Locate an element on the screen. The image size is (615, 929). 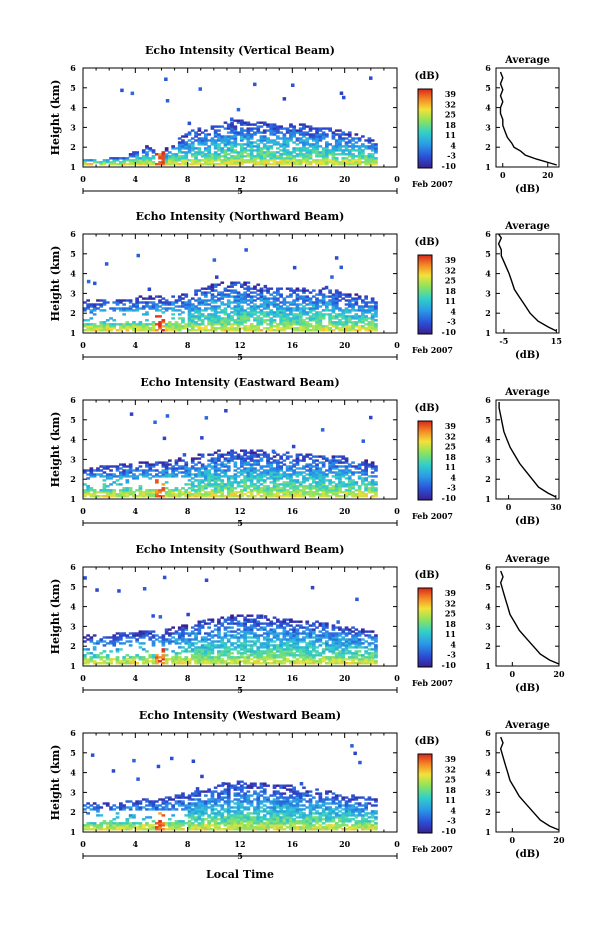
x-tick-label: 8 is located at coordinates (188, 678).